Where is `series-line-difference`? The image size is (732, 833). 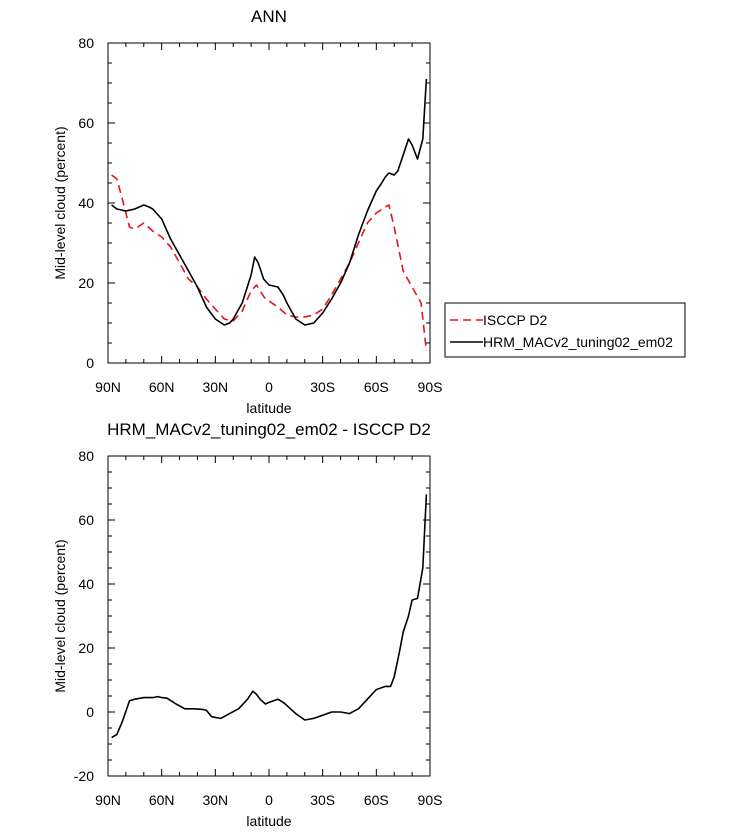 series-line-difference is located at coordinates (269, 616).